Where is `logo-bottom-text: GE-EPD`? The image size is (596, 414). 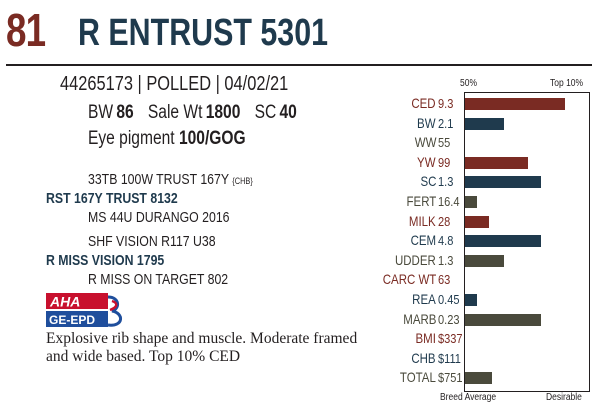 logo-bottom-text: GE-EPD is located at coordinates (72, 320).